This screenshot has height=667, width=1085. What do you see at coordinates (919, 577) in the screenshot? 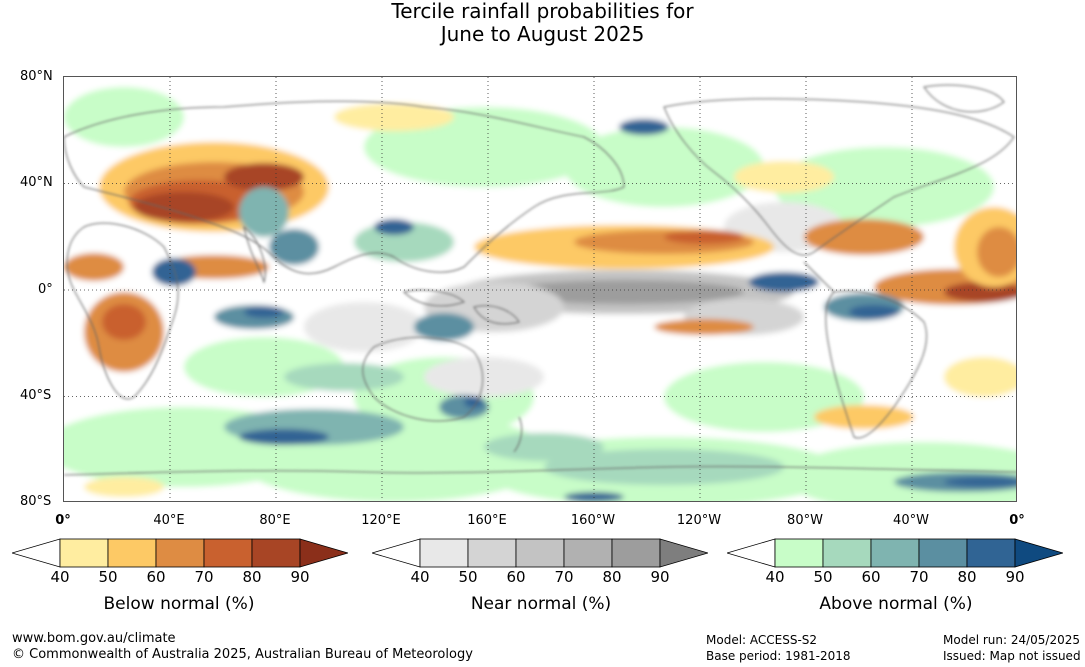
I see `above-normal-tick-label: 70` at bounding box center [919, 577].